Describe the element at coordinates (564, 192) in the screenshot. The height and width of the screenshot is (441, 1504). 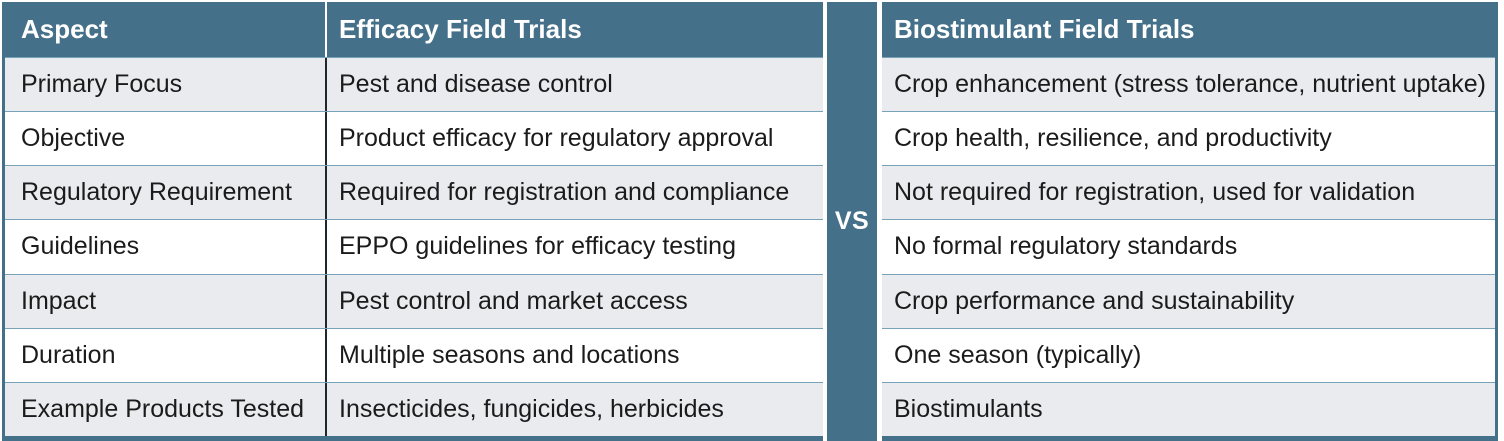
I see `efficacy-value-cell: Required for registration and compliance` at that location.